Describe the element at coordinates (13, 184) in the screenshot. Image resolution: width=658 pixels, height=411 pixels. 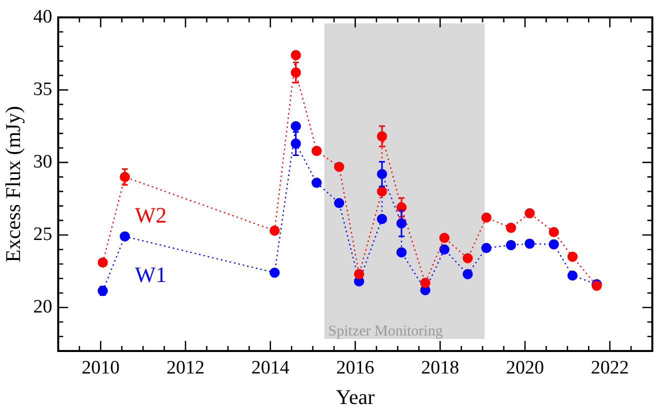
I see `y-axis-title: Excess Flux (mJy)` at that location.